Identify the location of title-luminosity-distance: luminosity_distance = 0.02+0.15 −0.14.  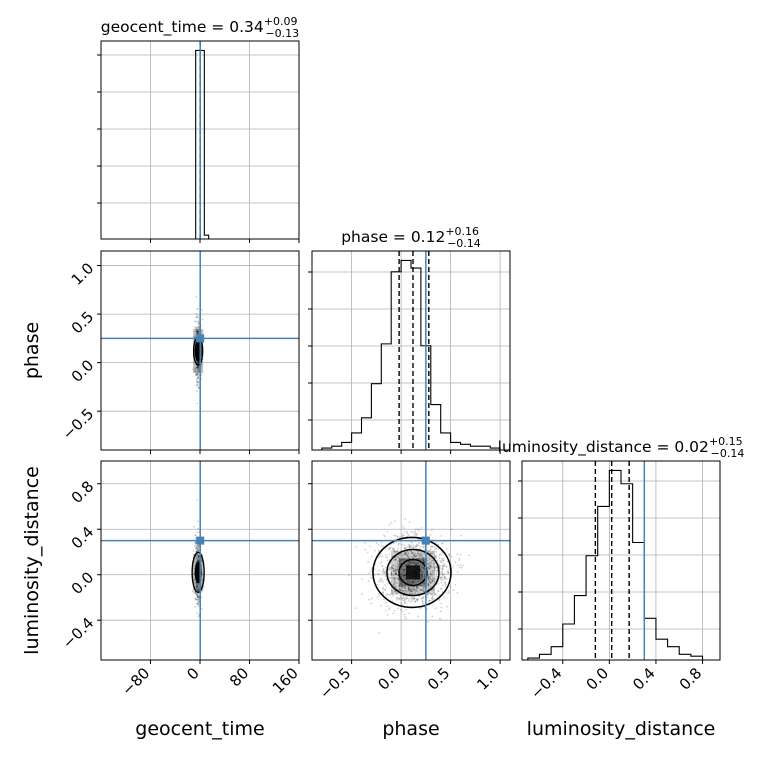
(621, 447).